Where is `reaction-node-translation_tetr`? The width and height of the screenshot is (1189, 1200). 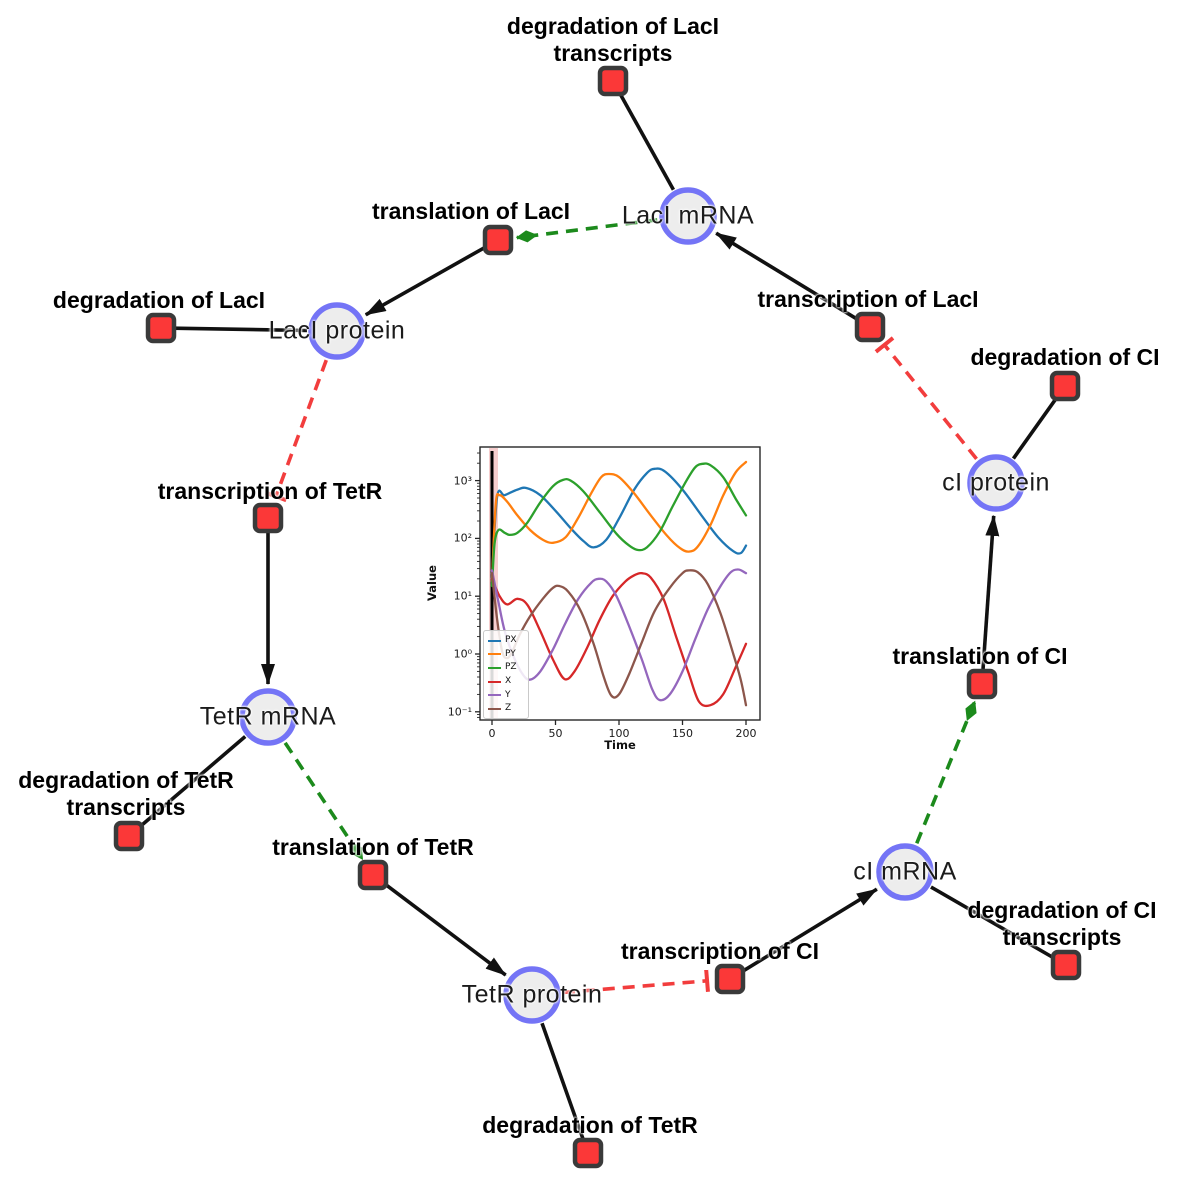 reaction-node-translation_tetr is located at coordinates (373, 875).